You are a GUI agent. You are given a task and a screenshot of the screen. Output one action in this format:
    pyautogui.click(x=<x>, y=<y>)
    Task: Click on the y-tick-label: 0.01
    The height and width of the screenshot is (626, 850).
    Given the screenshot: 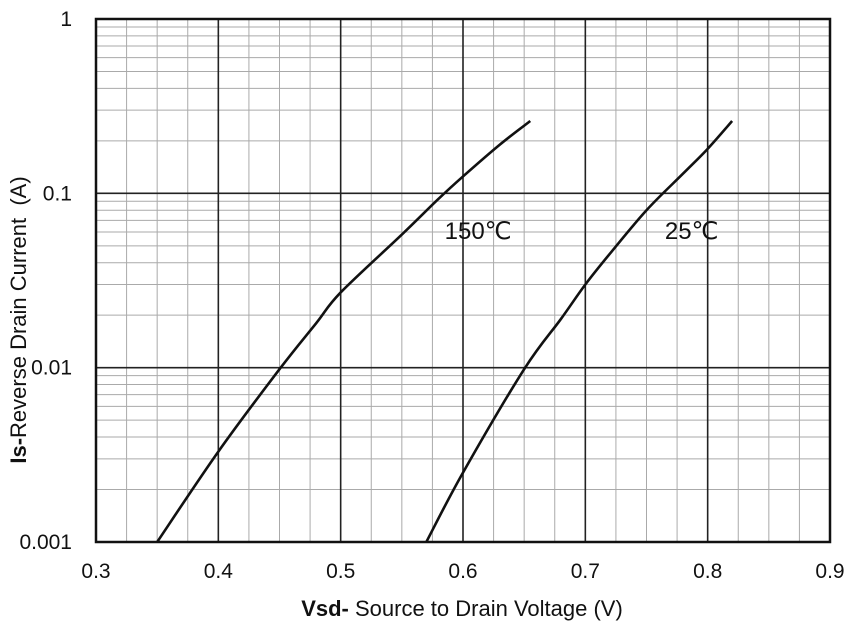 What is the action you would take?
    pyautogui.click(x=51, y=368)
    